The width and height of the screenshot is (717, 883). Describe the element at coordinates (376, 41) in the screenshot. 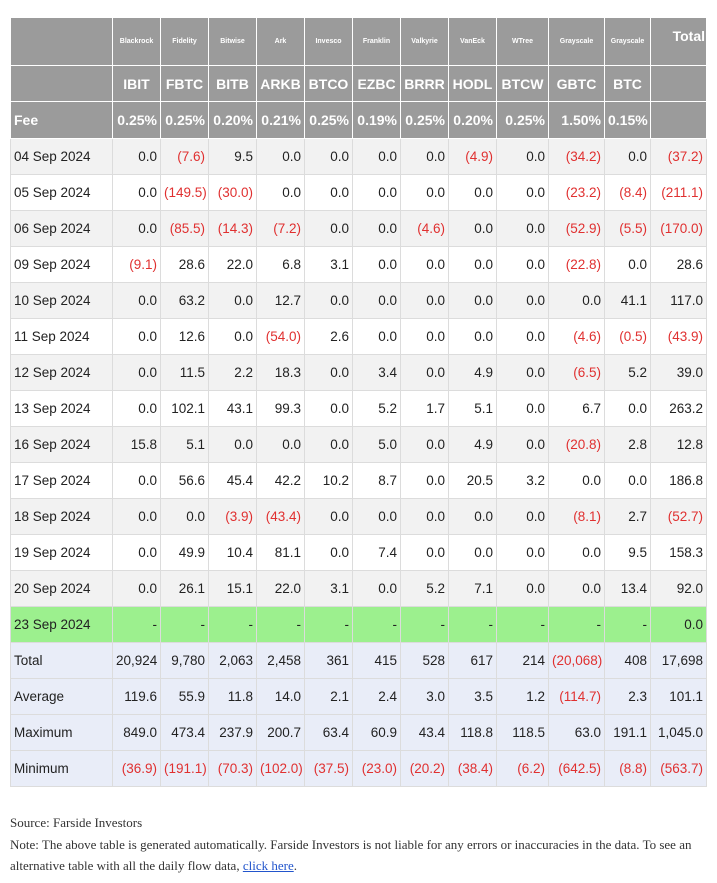

I see `issuer: Franklin` at that location.